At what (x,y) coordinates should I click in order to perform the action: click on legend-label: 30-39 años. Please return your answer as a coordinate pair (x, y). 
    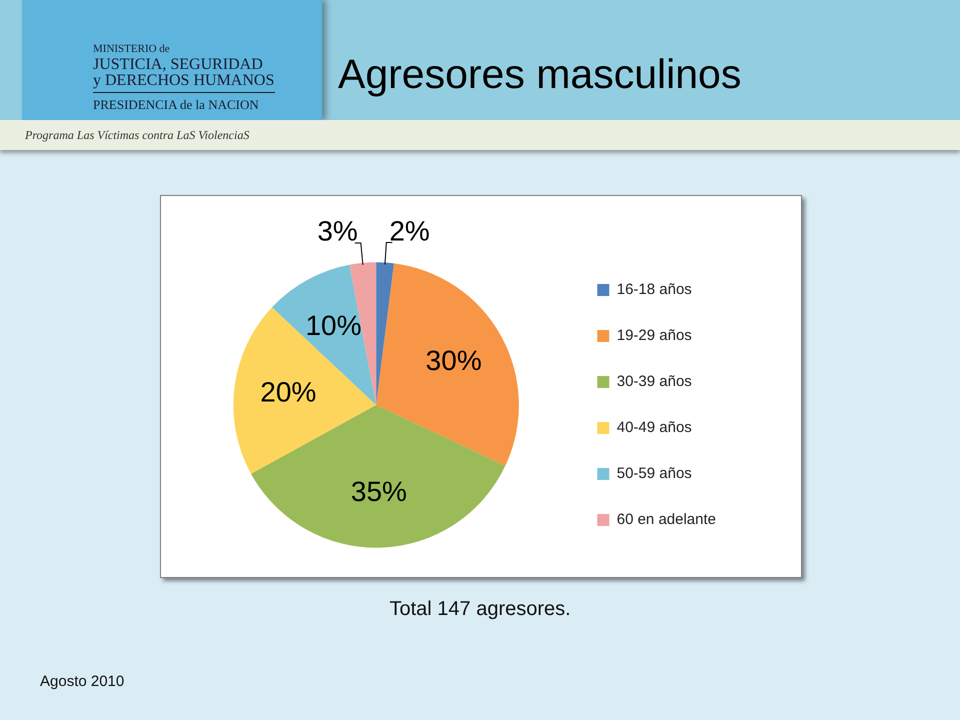
    Looking at the image, I should click on (654, 381).